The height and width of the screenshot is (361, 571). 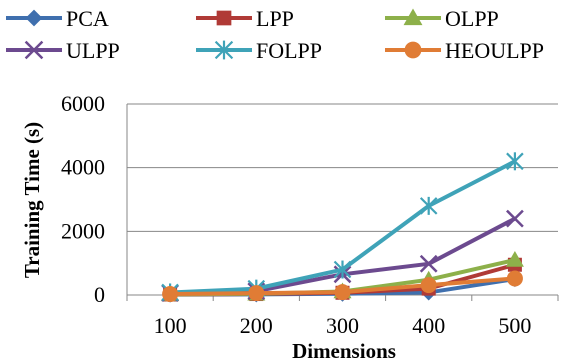 What do you see at coordinates (83, 103) in the screenshot?
I see `y-tick-label: 6000` at bounding box center [83, 103].